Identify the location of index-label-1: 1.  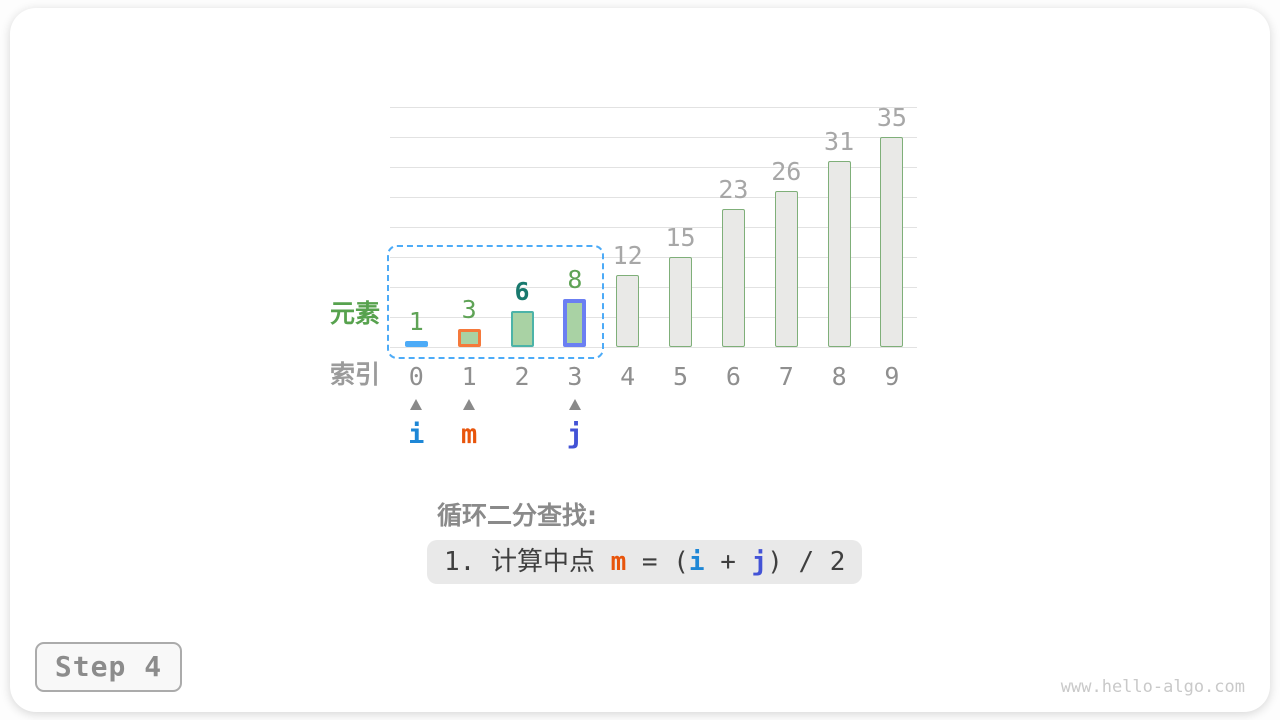
(469, 376).